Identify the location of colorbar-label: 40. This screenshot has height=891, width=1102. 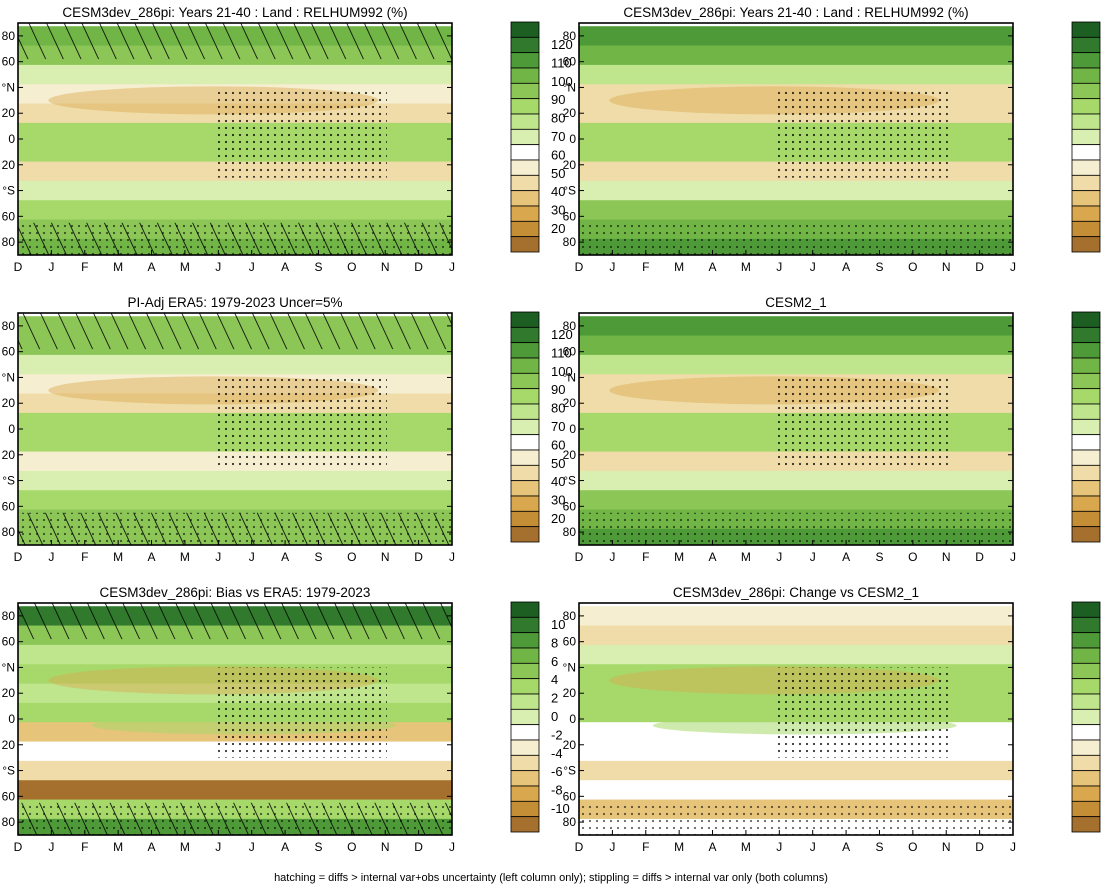
(558, 481).